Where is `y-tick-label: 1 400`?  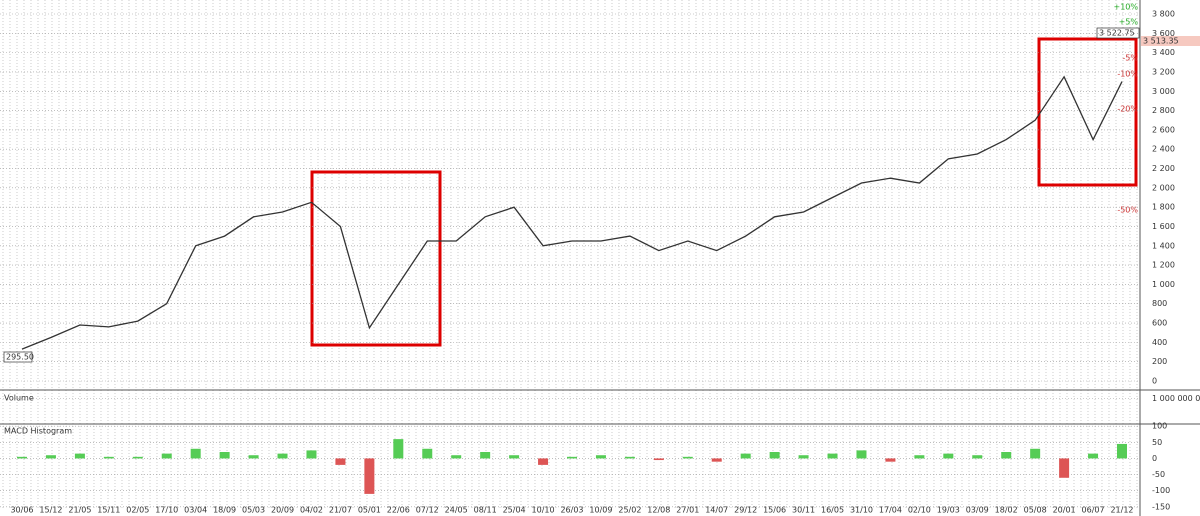
y-tick-label: 1 400 is located at coordinates (1163, 245).